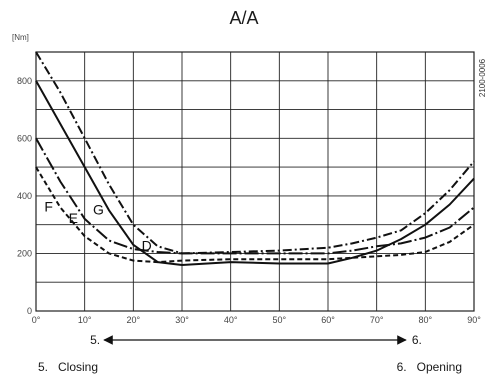 This screenshot has width=488, height=376. What do you see at coordinates (95, 340) in the screenshot?
I see `arrow-start-label: 5.` at bounding box center [95, 340].